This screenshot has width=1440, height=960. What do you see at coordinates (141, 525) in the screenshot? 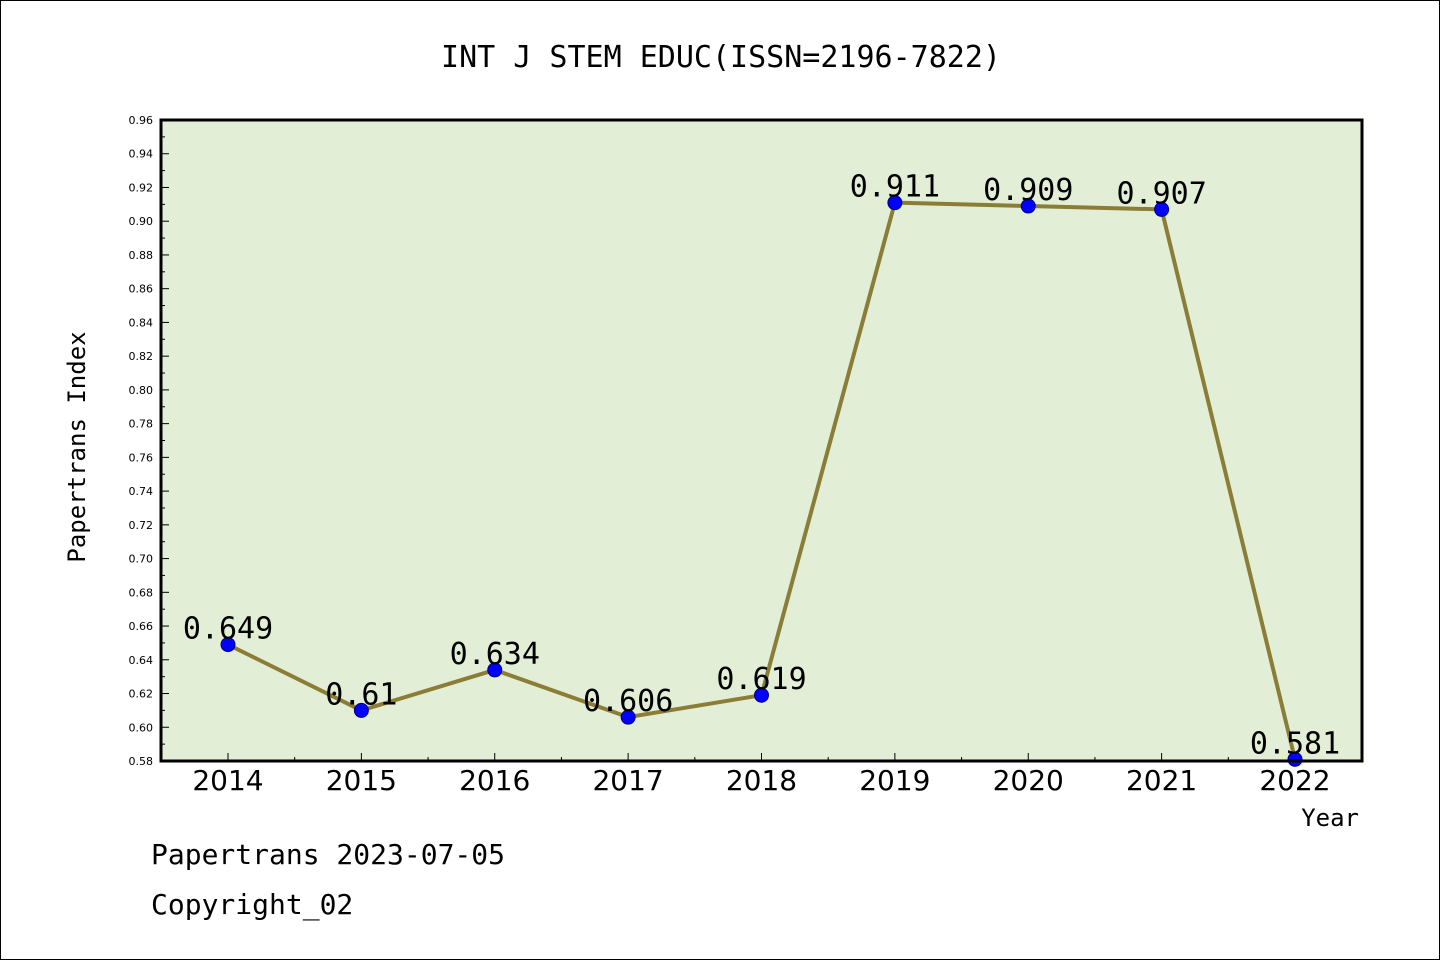
I see `y-tick-label: 0.72` at bounding box center [141, 525].